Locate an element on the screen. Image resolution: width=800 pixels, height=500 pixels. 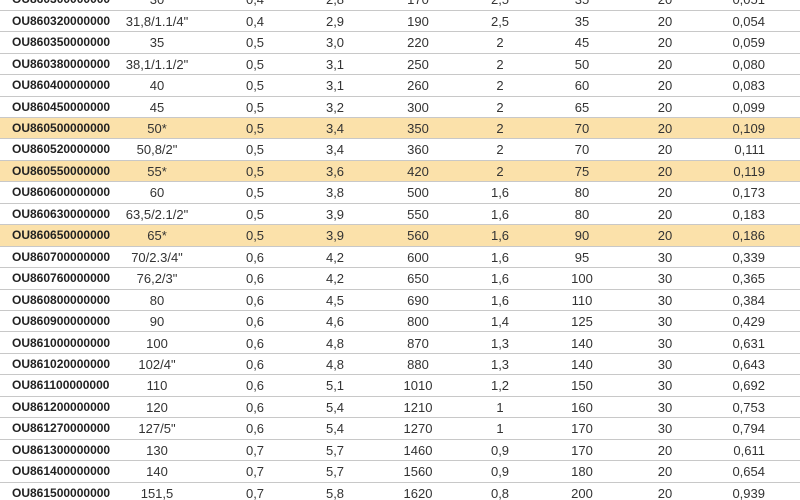
table-row: OU860450000000 45 0,5 3,2 300 2 65 20 0,099 is located at coordinates (400, 107).